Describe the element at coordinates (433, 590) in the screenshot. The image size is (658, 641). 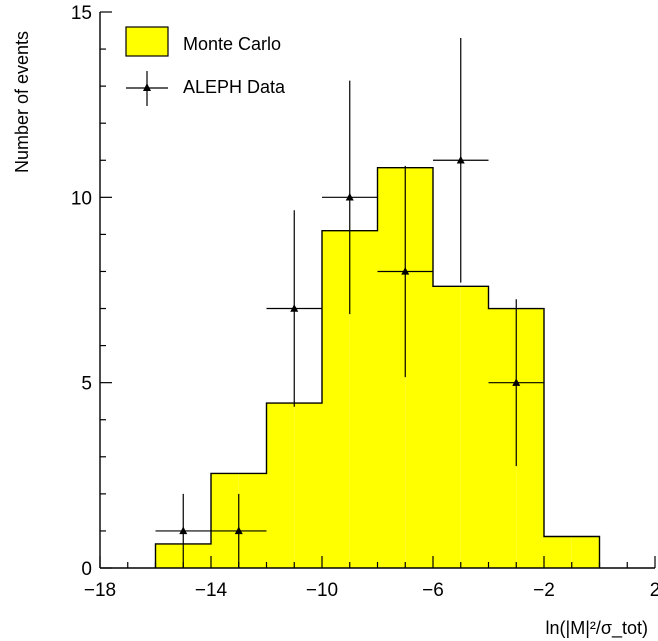
I see `x-tick-label: −6` at that location.